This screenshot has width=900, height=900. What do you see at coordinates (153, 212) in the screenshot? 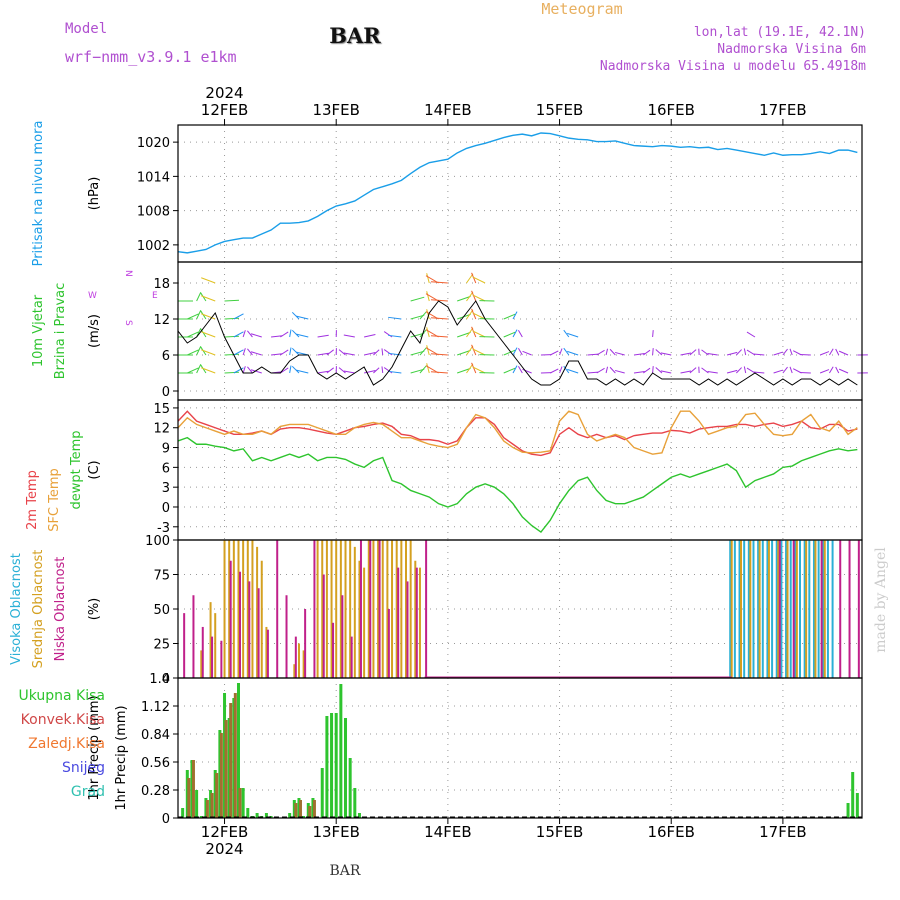
I see `y-tick-label: 1008` at bounding box center [153, 212].